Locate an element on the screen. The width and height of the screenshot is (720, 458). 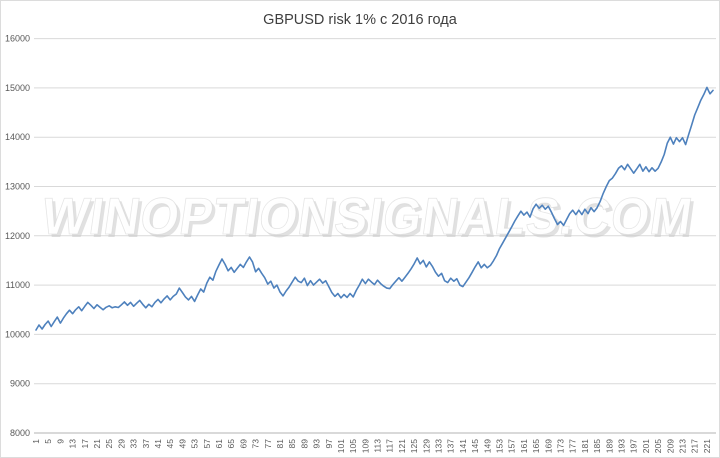
x-axis-tick-label: 57 is located at coordinates (207, 444).